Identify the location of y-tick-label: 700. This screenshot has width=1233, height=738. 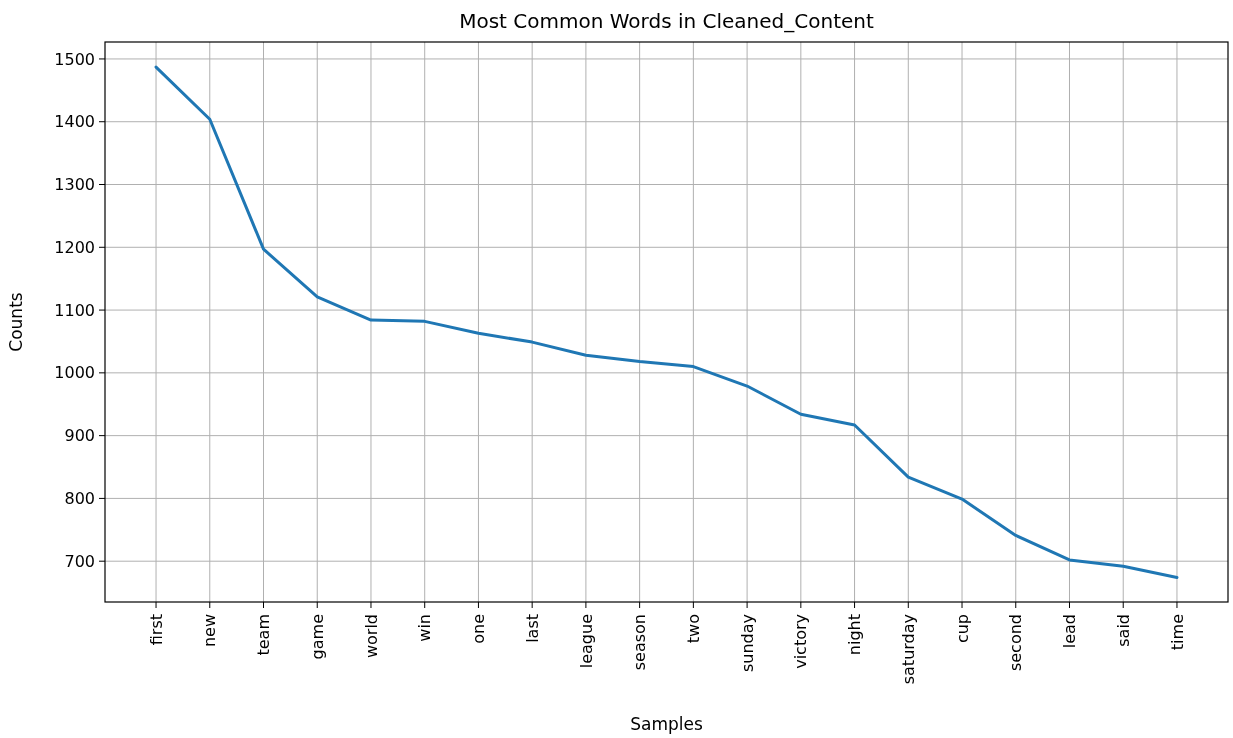
(79, 561).